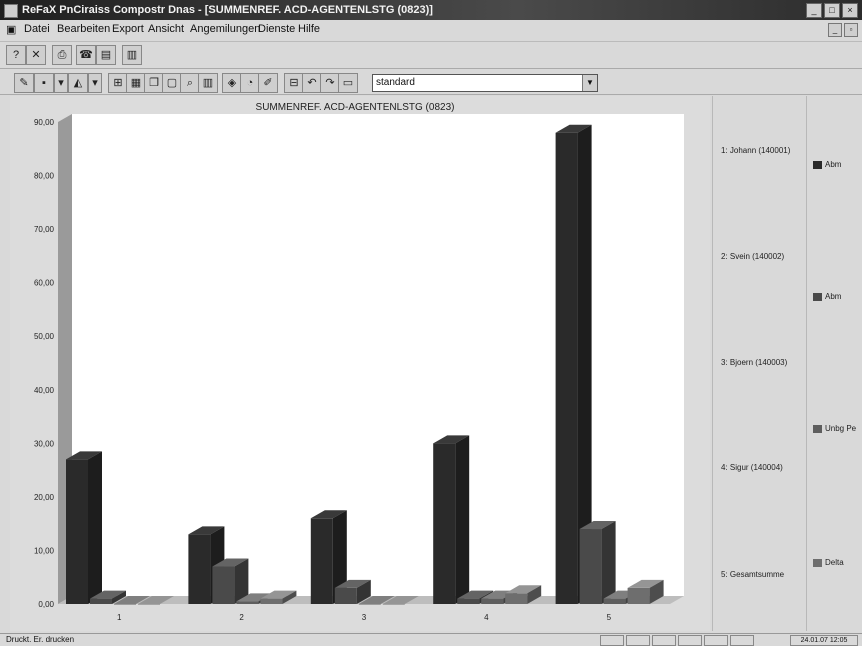 This screenshot has height=646, width=862. What do you see at coordinates (86, 55) in the screenshot?
I see `phone-icon: ☎` at bounding box center [86, 55].